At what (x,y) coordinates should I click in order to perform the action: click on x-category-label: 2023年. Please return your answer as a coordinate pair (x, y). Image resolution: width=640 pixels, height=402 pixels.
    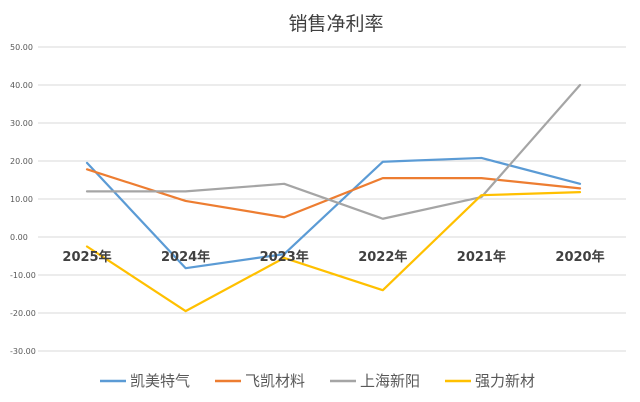
    Looking at the image, I should click on (284, 257).